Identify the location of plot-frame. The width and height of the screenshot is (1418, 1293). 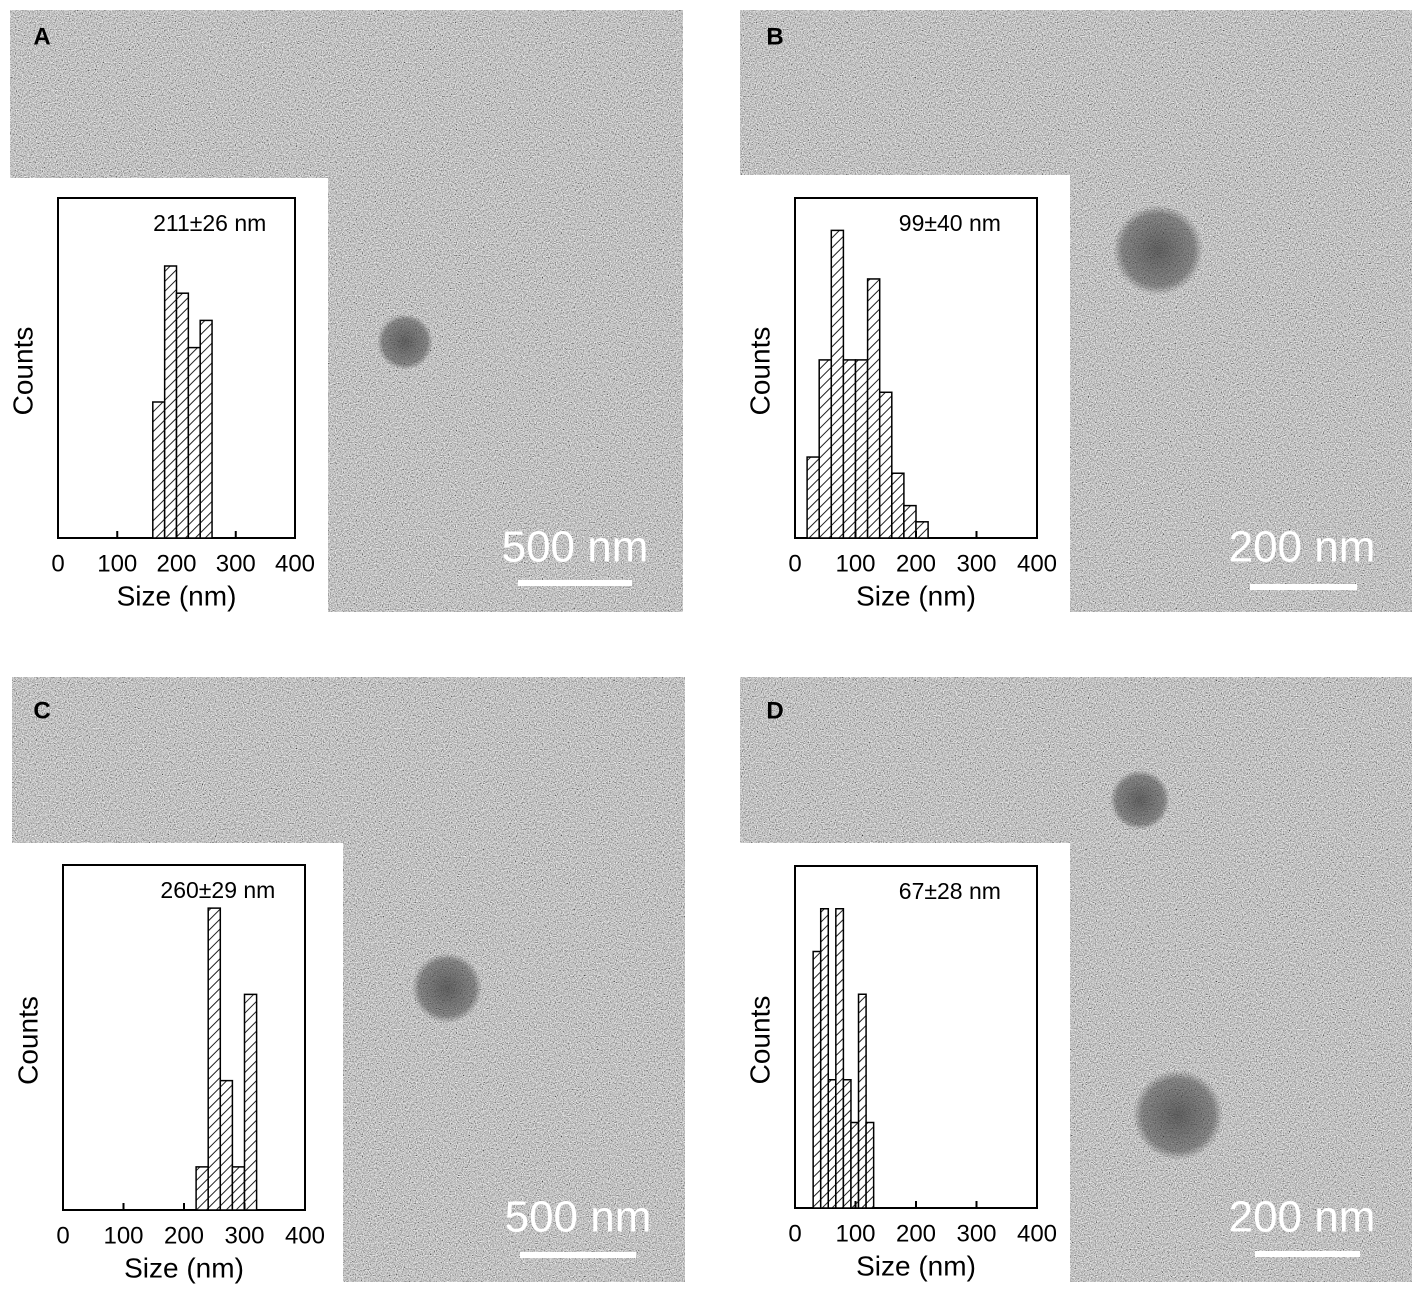
(184, 1037).